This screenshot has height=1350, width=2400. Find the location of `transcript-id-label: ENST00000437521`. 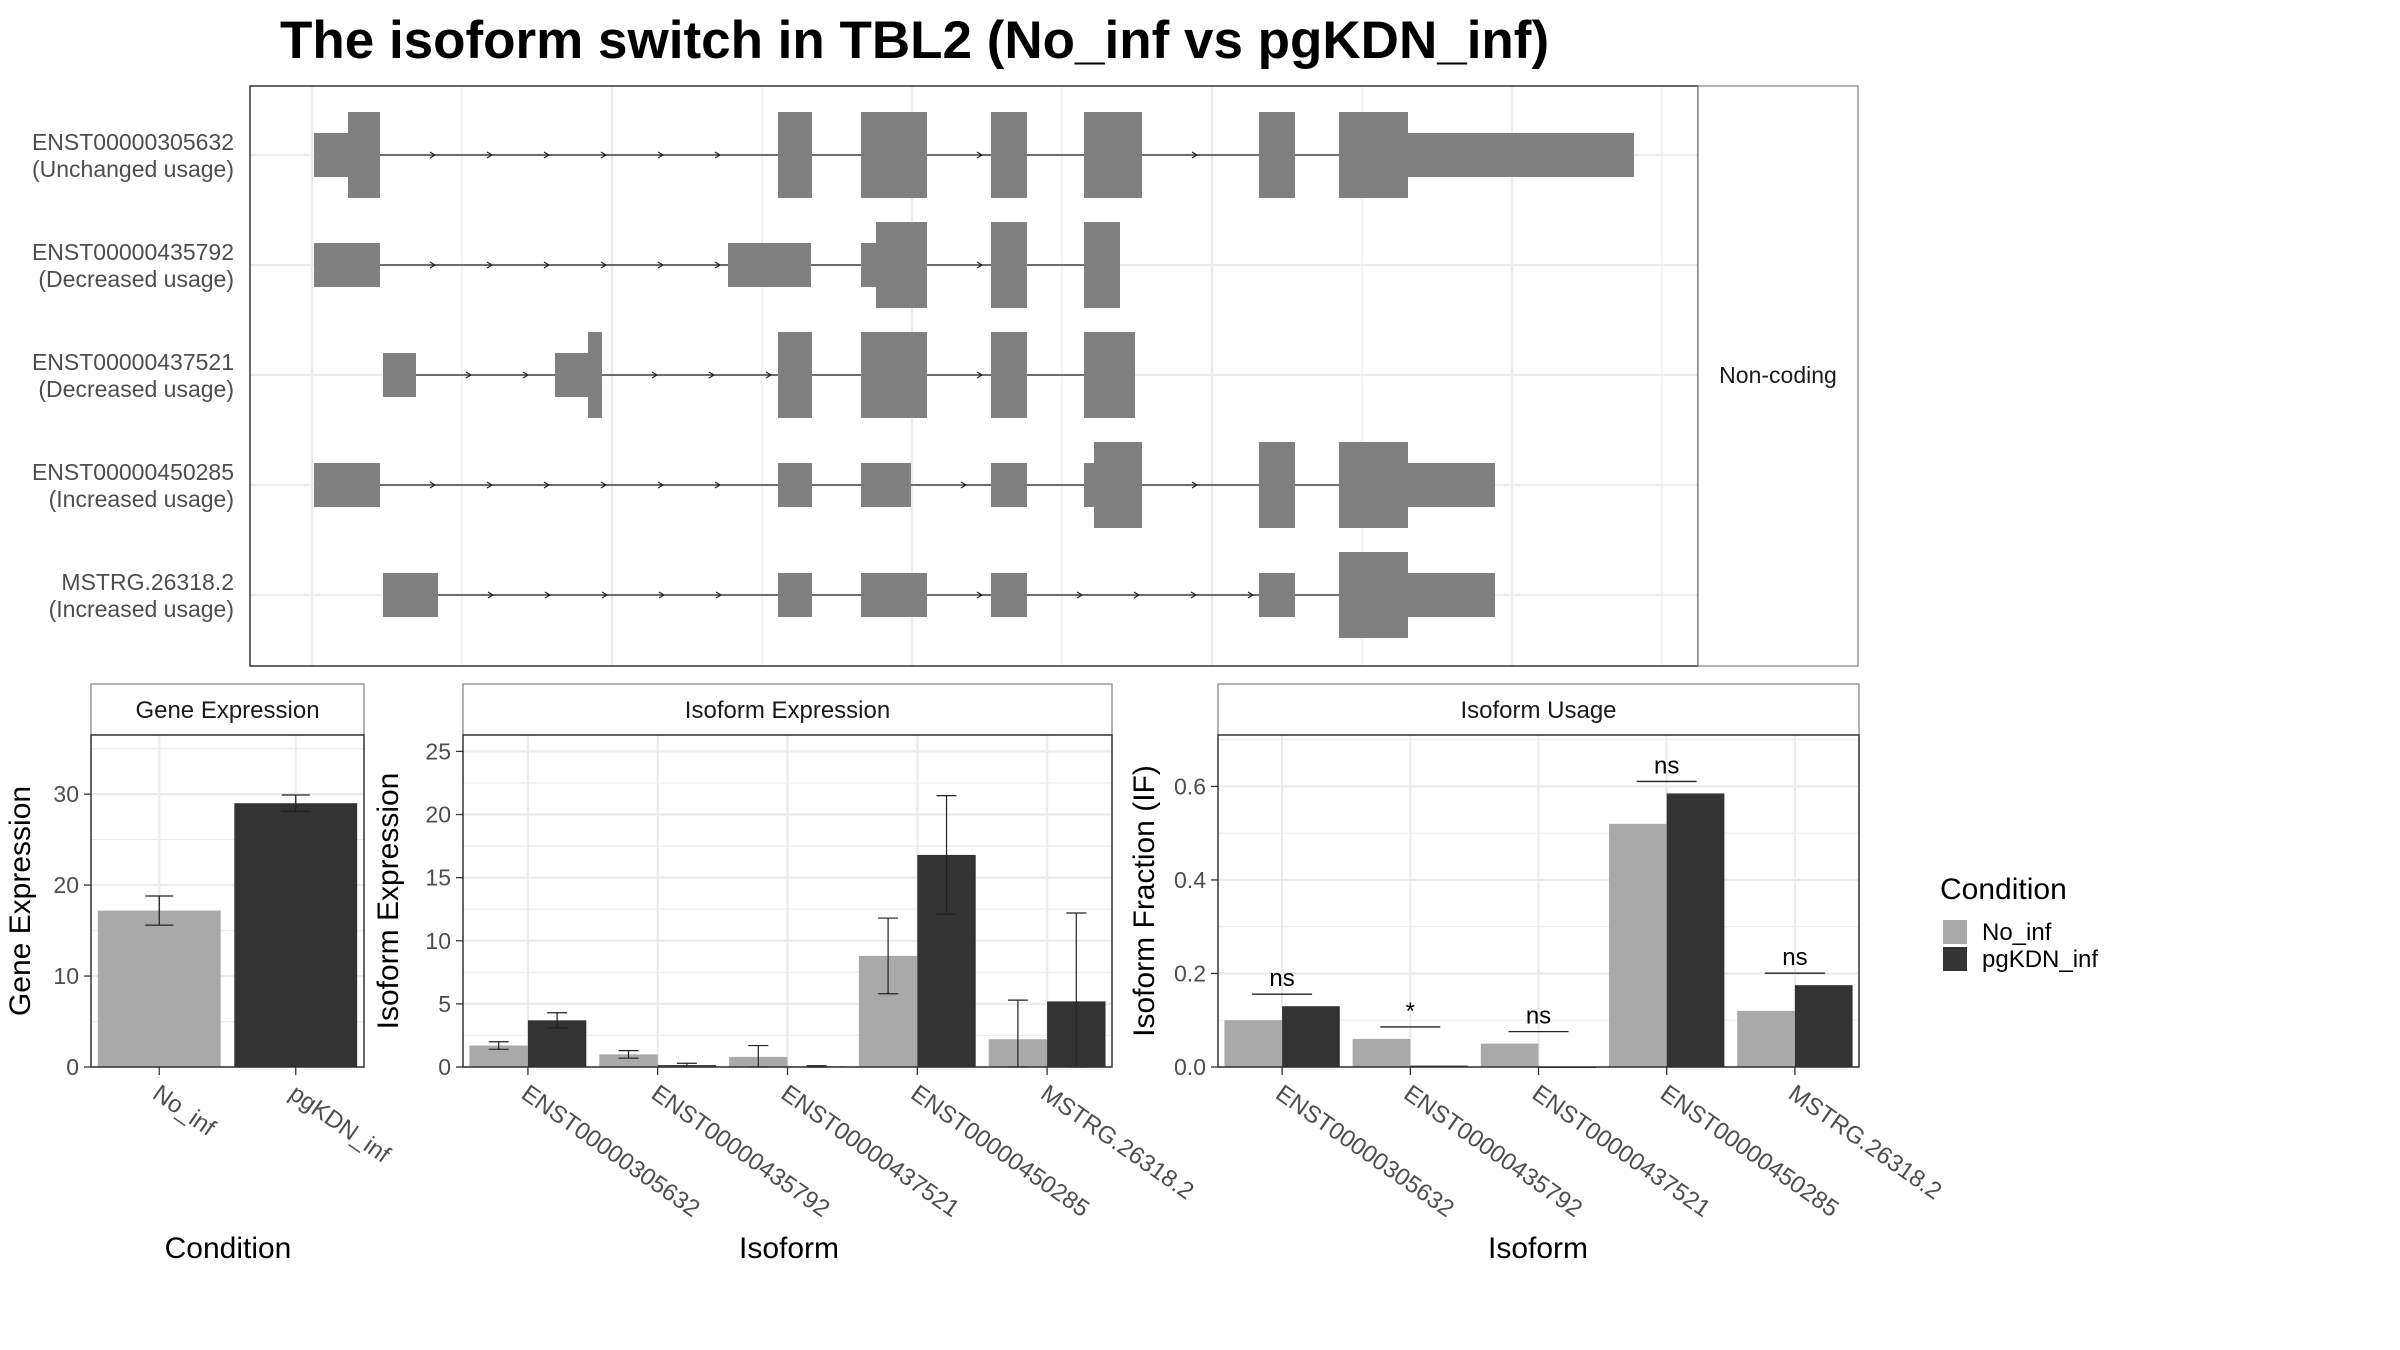

transcript-id-label: ENST00000437521 is located at coordinates (133, 362).